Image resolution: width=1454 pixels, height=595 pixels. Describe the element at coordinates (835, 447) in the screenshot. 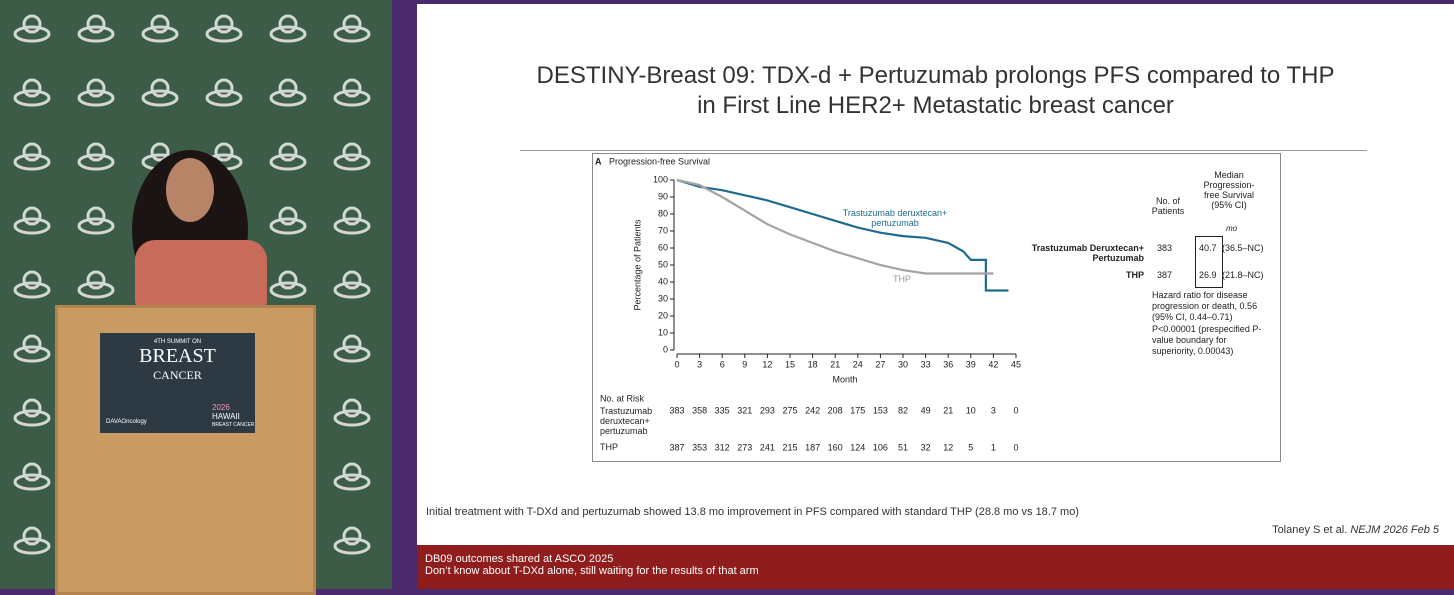

I see `risk-count: 160` at that location.